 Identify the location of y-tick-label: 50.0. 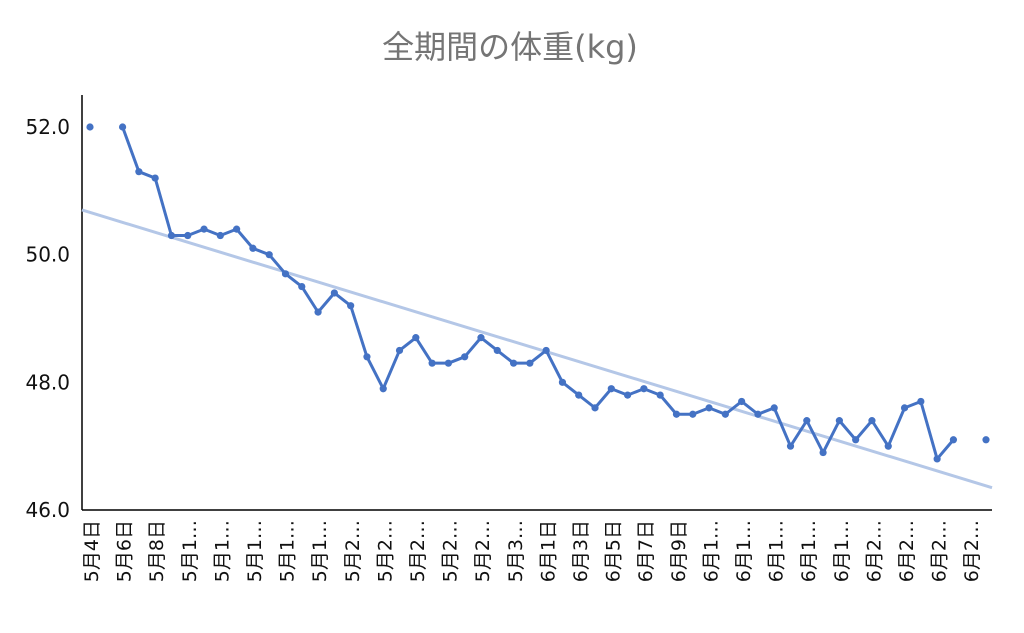
(47, 255).